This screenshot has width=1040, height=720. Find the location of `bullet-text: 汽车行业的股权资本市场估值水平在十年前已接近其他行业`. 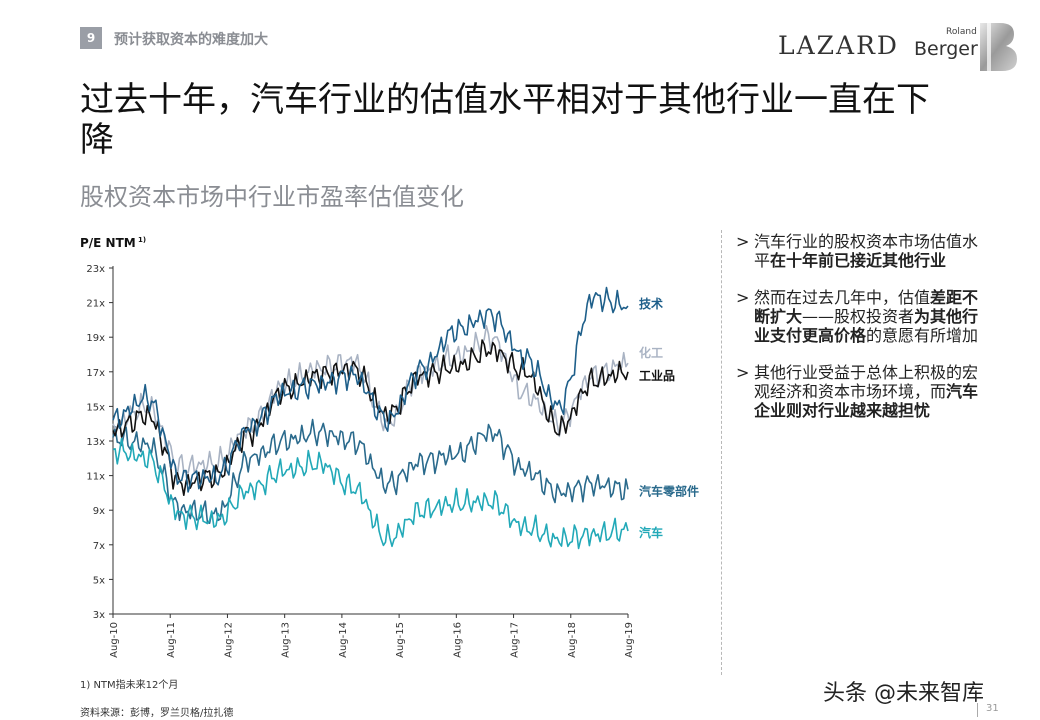

bullet-text: 汽车行业的股权资本市场估值水平在十年前已接近其他行业 is located at coordinates (870, 251).